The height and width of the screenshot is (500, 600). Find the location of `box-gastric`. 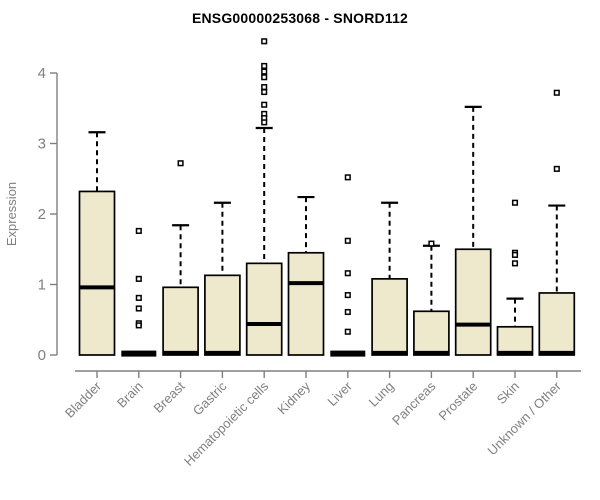

box-gastric is located at coordinates (222, 278).